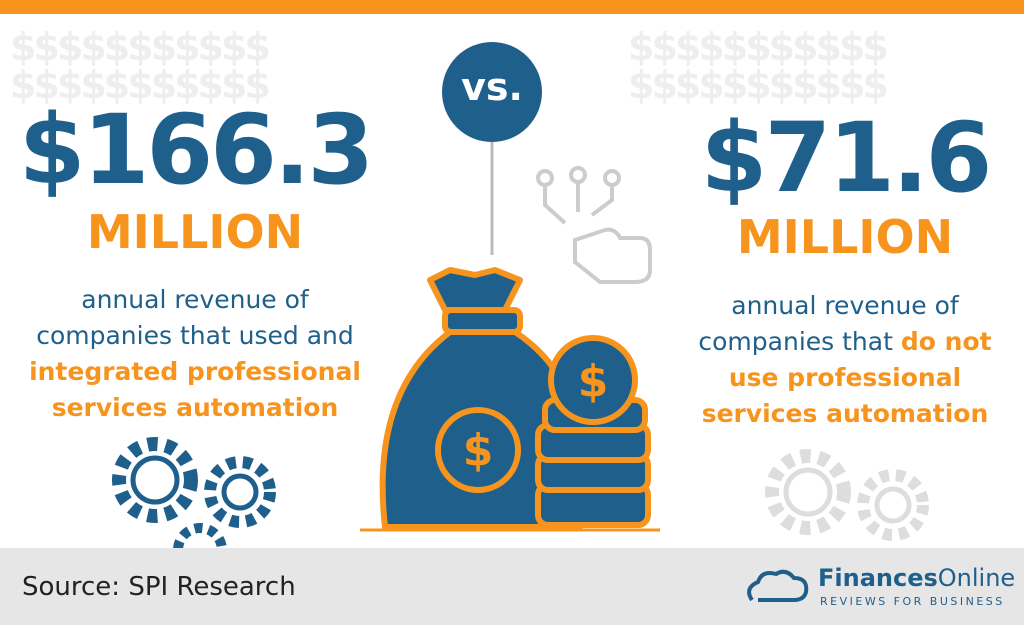  I want to click on description-line: companies that used and, so click(197, 336).